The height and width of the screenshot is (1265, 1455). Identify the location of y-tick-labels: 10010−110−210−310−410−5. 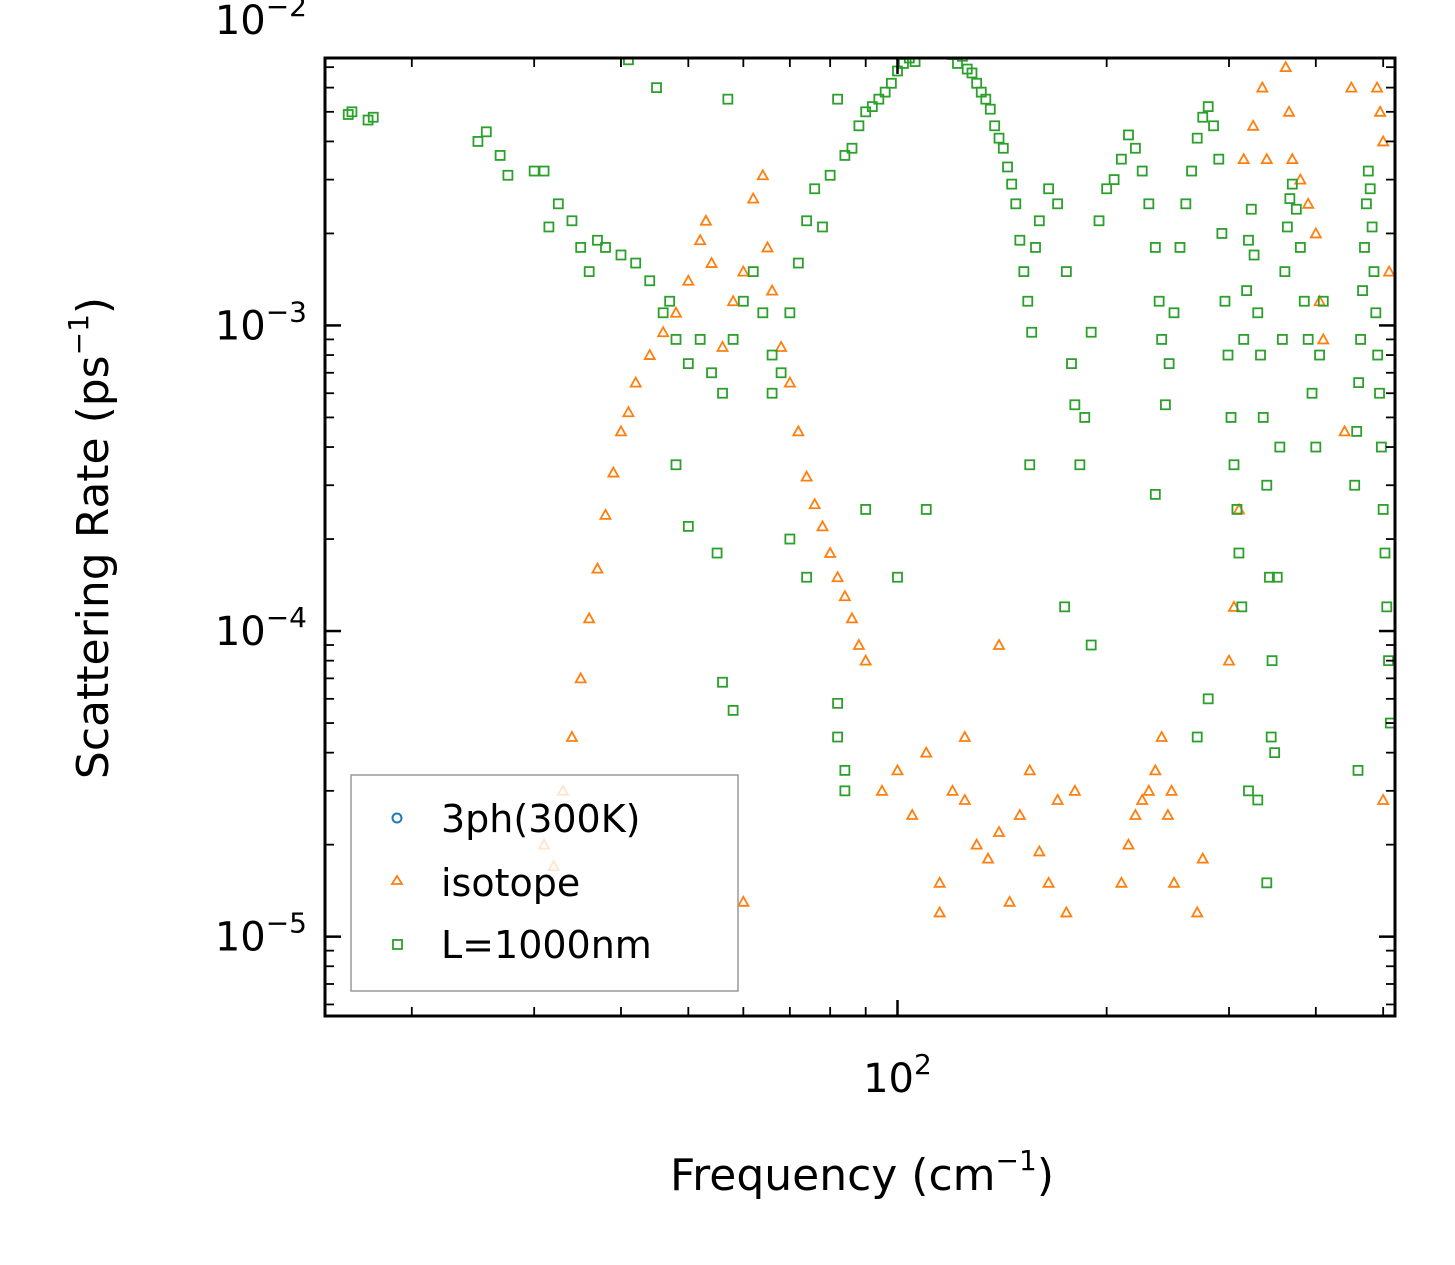
(261, 480).